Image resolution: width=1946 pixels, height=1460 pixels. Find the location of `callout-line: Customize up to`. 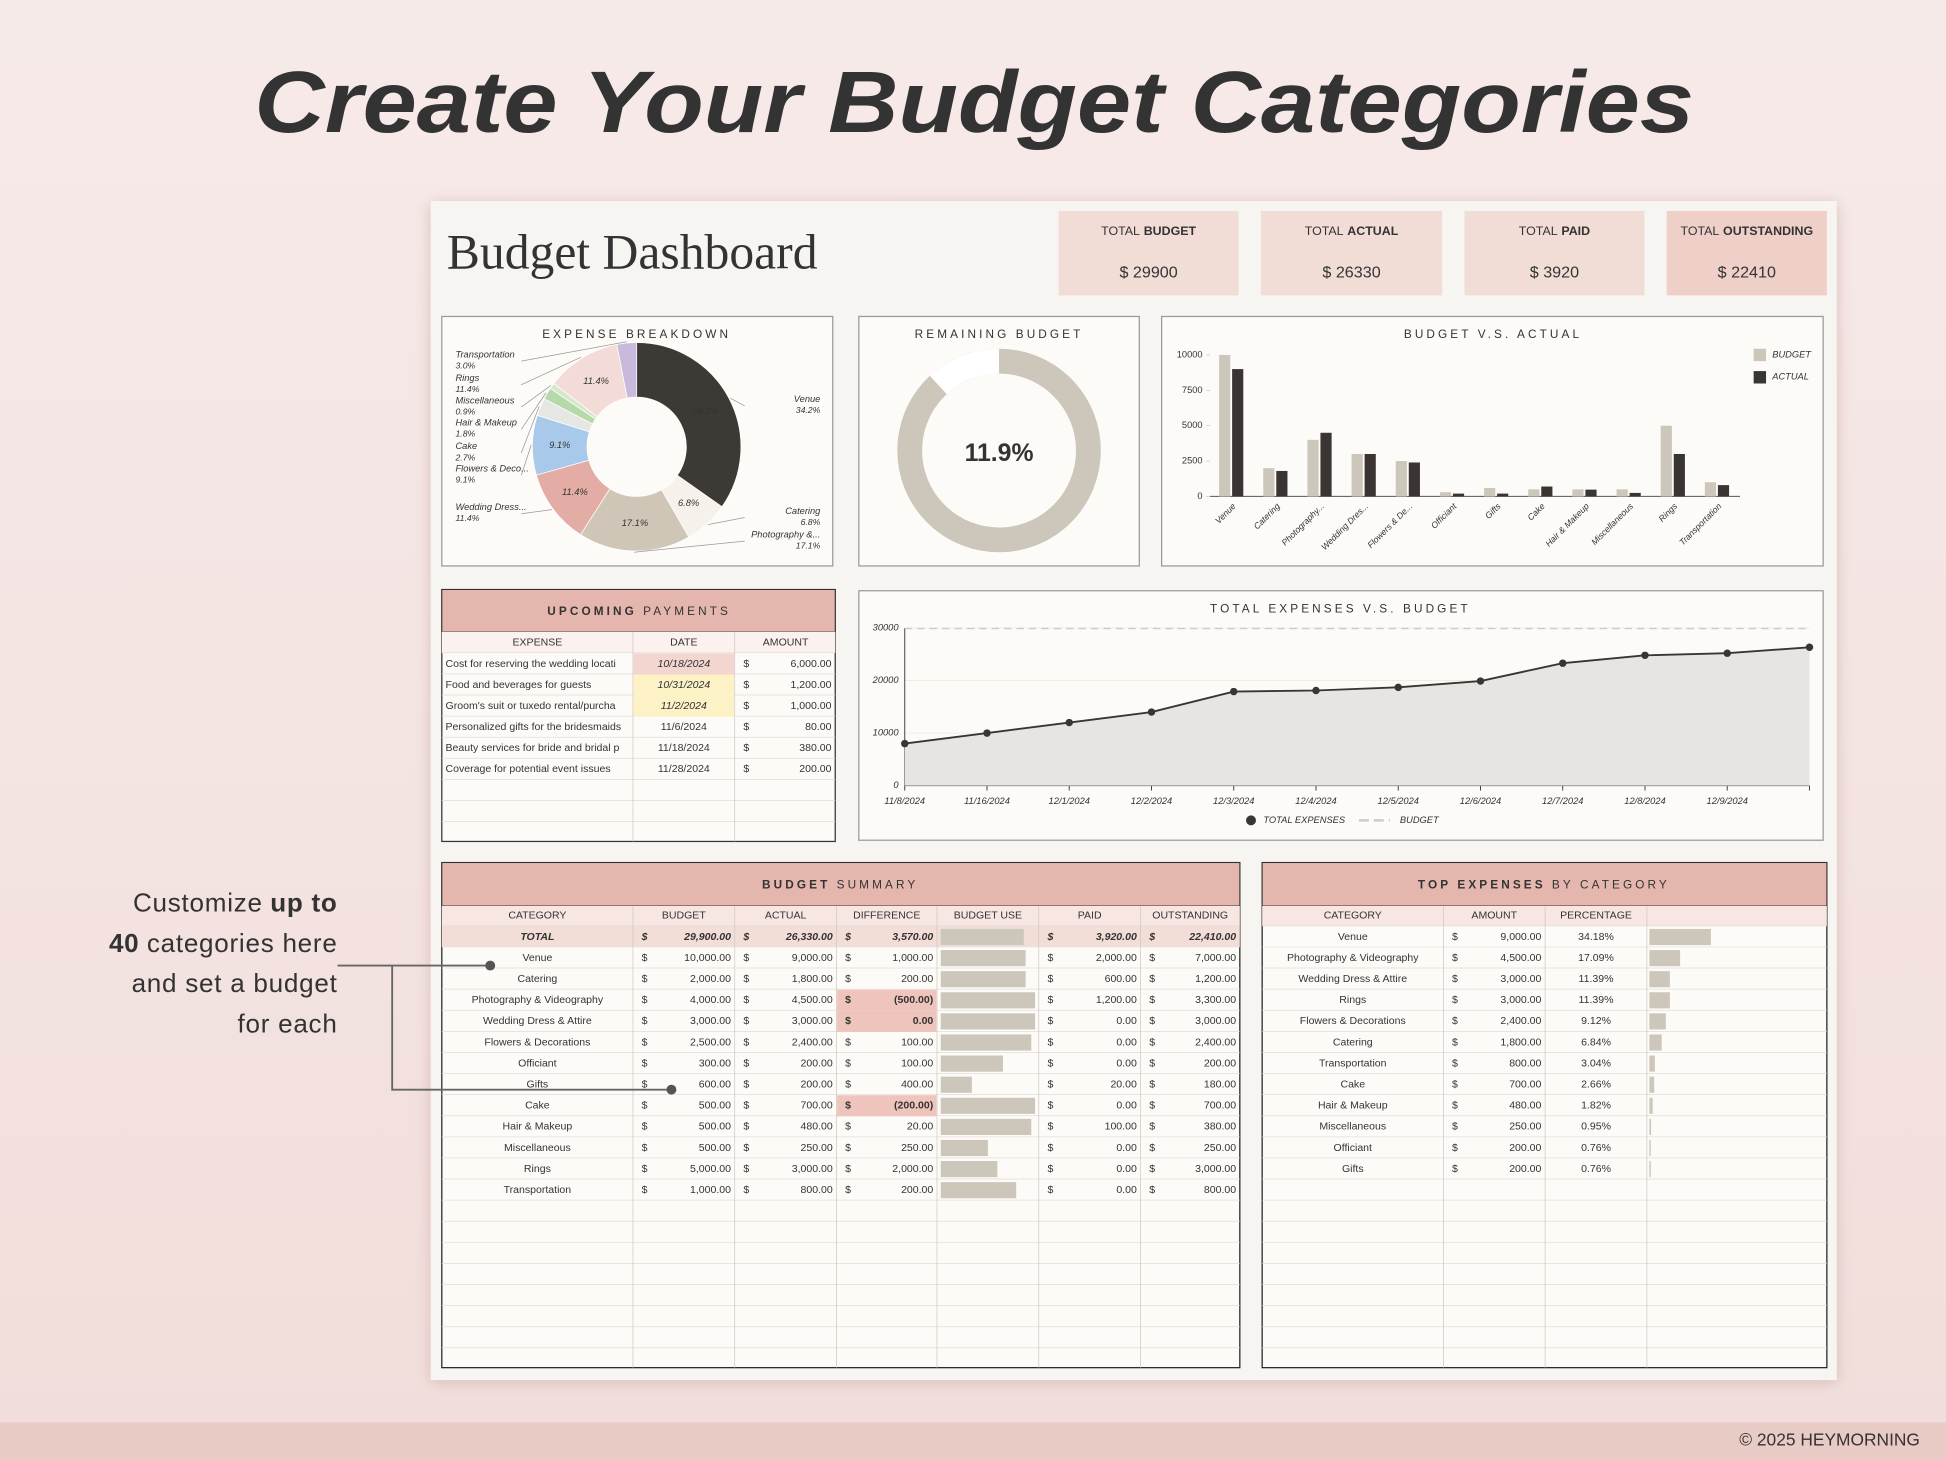

callout-line: Customize up to is located at coordinates (235, 903).